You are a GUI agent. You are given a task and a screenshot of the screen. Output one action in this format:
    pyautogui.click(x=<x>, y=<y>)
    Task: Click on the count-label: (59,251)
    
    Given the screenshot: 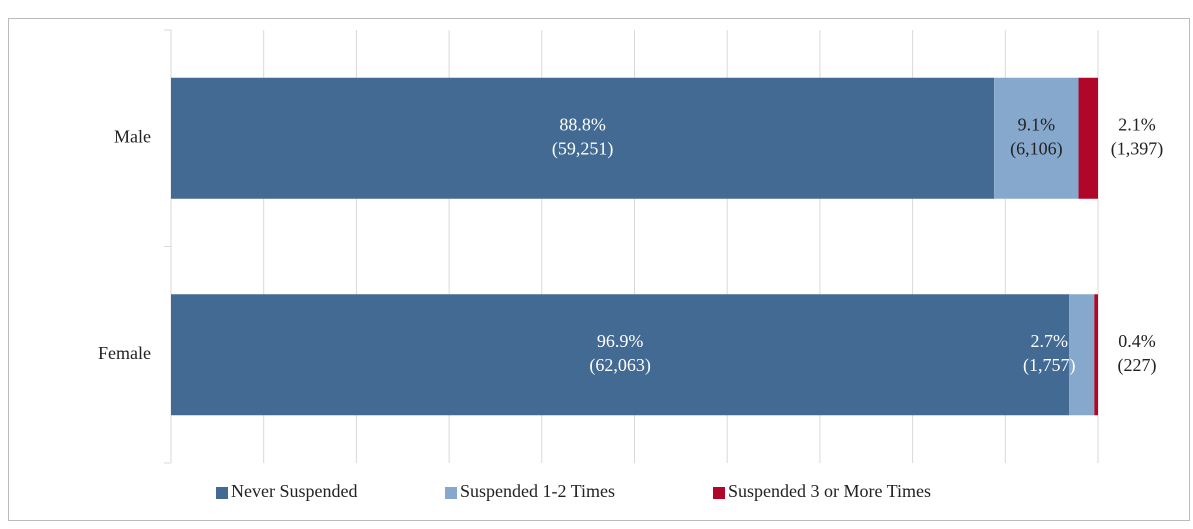 What is the action you would take?
    pyautogui.click(x=583, y=148)
    